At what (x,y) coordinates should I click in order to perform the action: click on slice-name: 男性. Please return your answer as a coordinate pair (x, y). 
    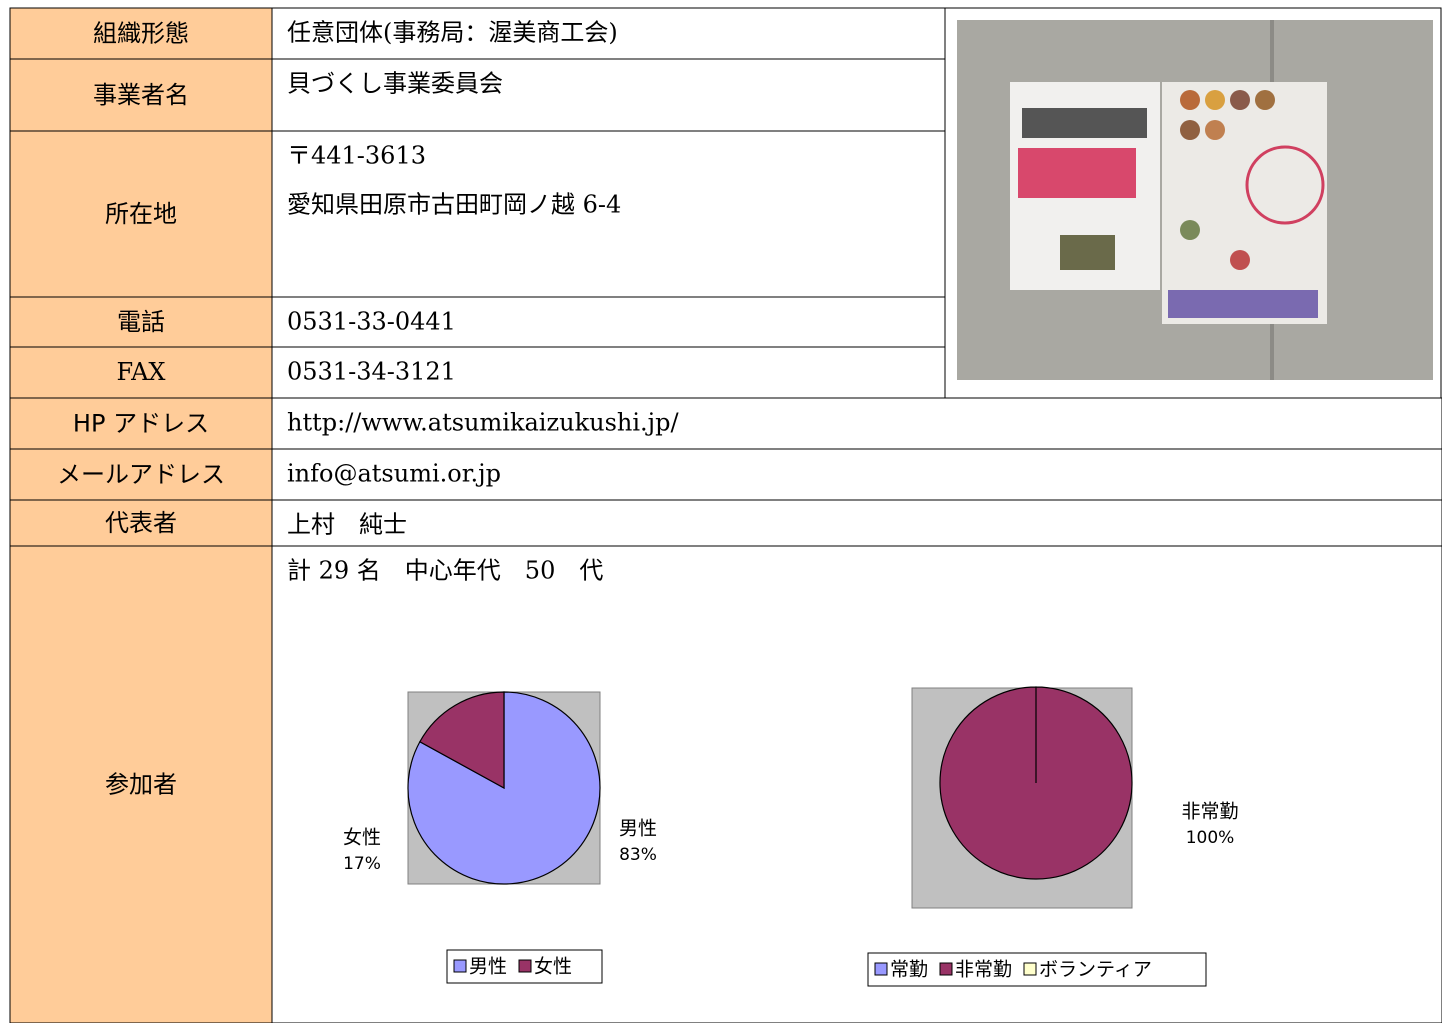
    Looking at the image, I should click on (638, 829).